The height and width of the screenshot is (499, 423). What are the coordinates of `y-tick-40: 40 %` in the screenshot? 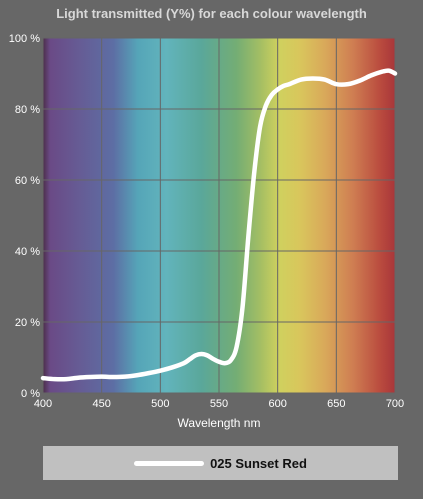 It's located at (27, 252).